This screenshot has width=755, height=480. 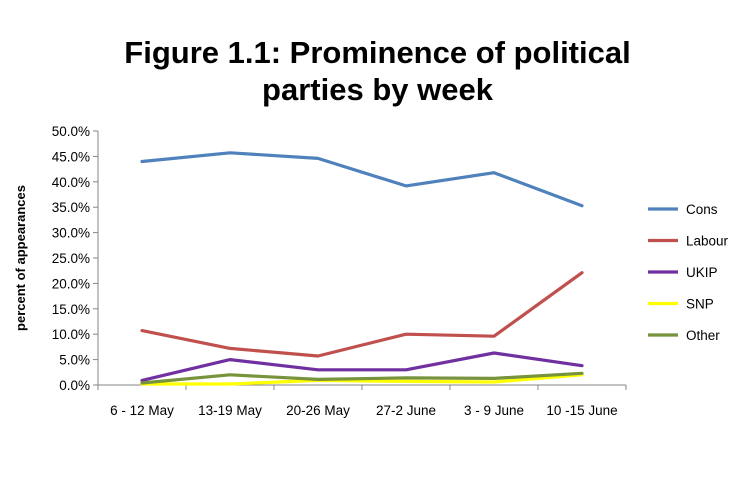 What do you see at coordinates (71, 156) in the screenshot?
I see `y-tick-label: 45.0%` at bounding box center [71, 156].